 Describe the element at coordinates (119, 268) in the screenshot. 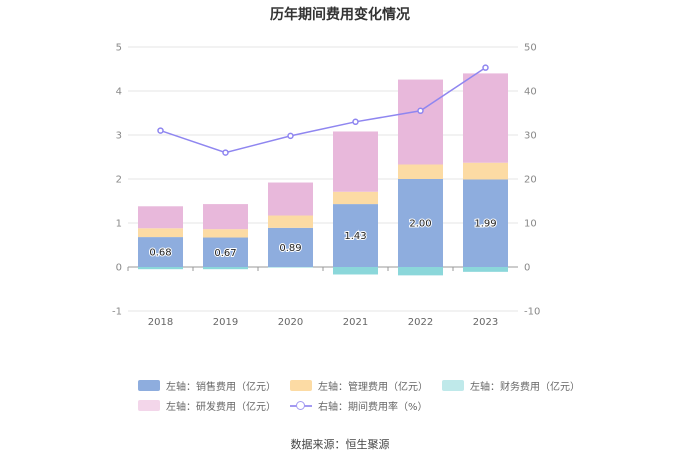

I see `left-tick-label: 0` at that location.